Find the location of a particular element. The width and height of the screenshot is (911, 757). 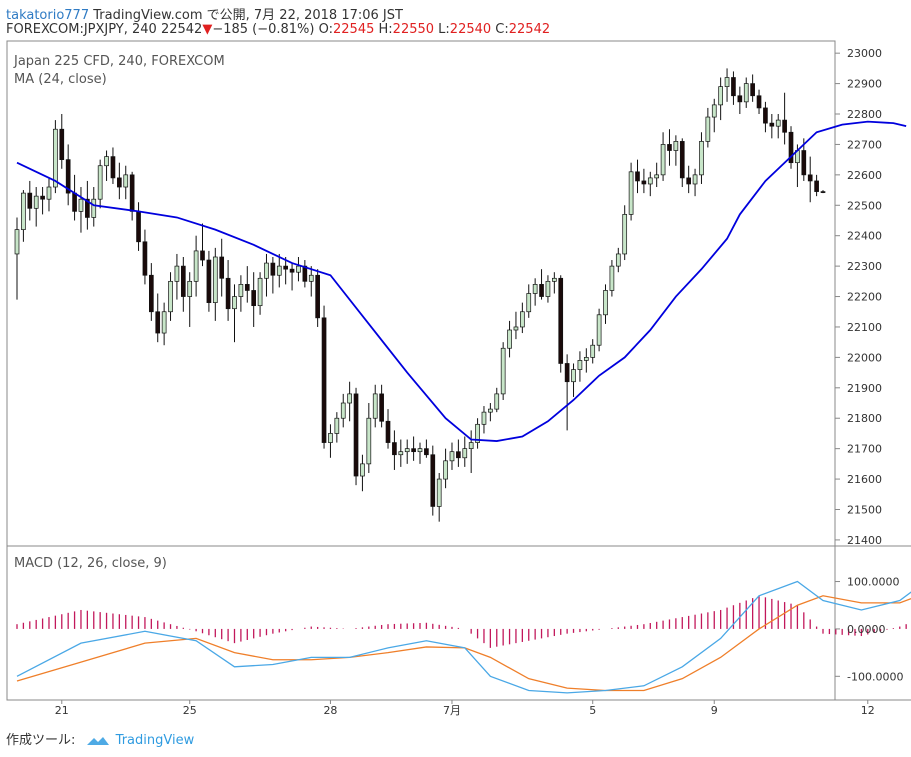

macd-tick-label: 100.0000 is located at coordinates (873, 582).